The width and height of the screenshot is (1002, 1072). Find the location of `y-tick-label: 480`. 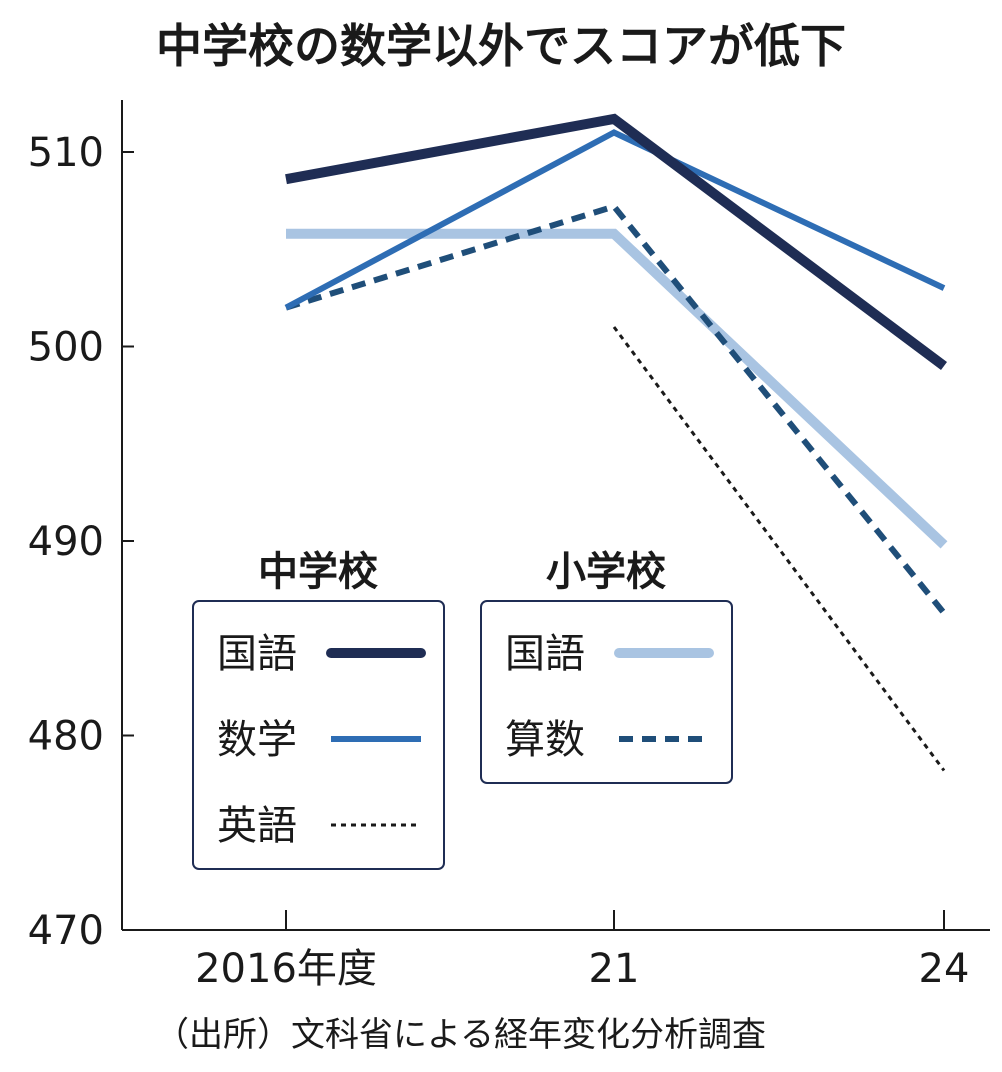

y-tick-label: 480 is located at coordinates (66, 737).